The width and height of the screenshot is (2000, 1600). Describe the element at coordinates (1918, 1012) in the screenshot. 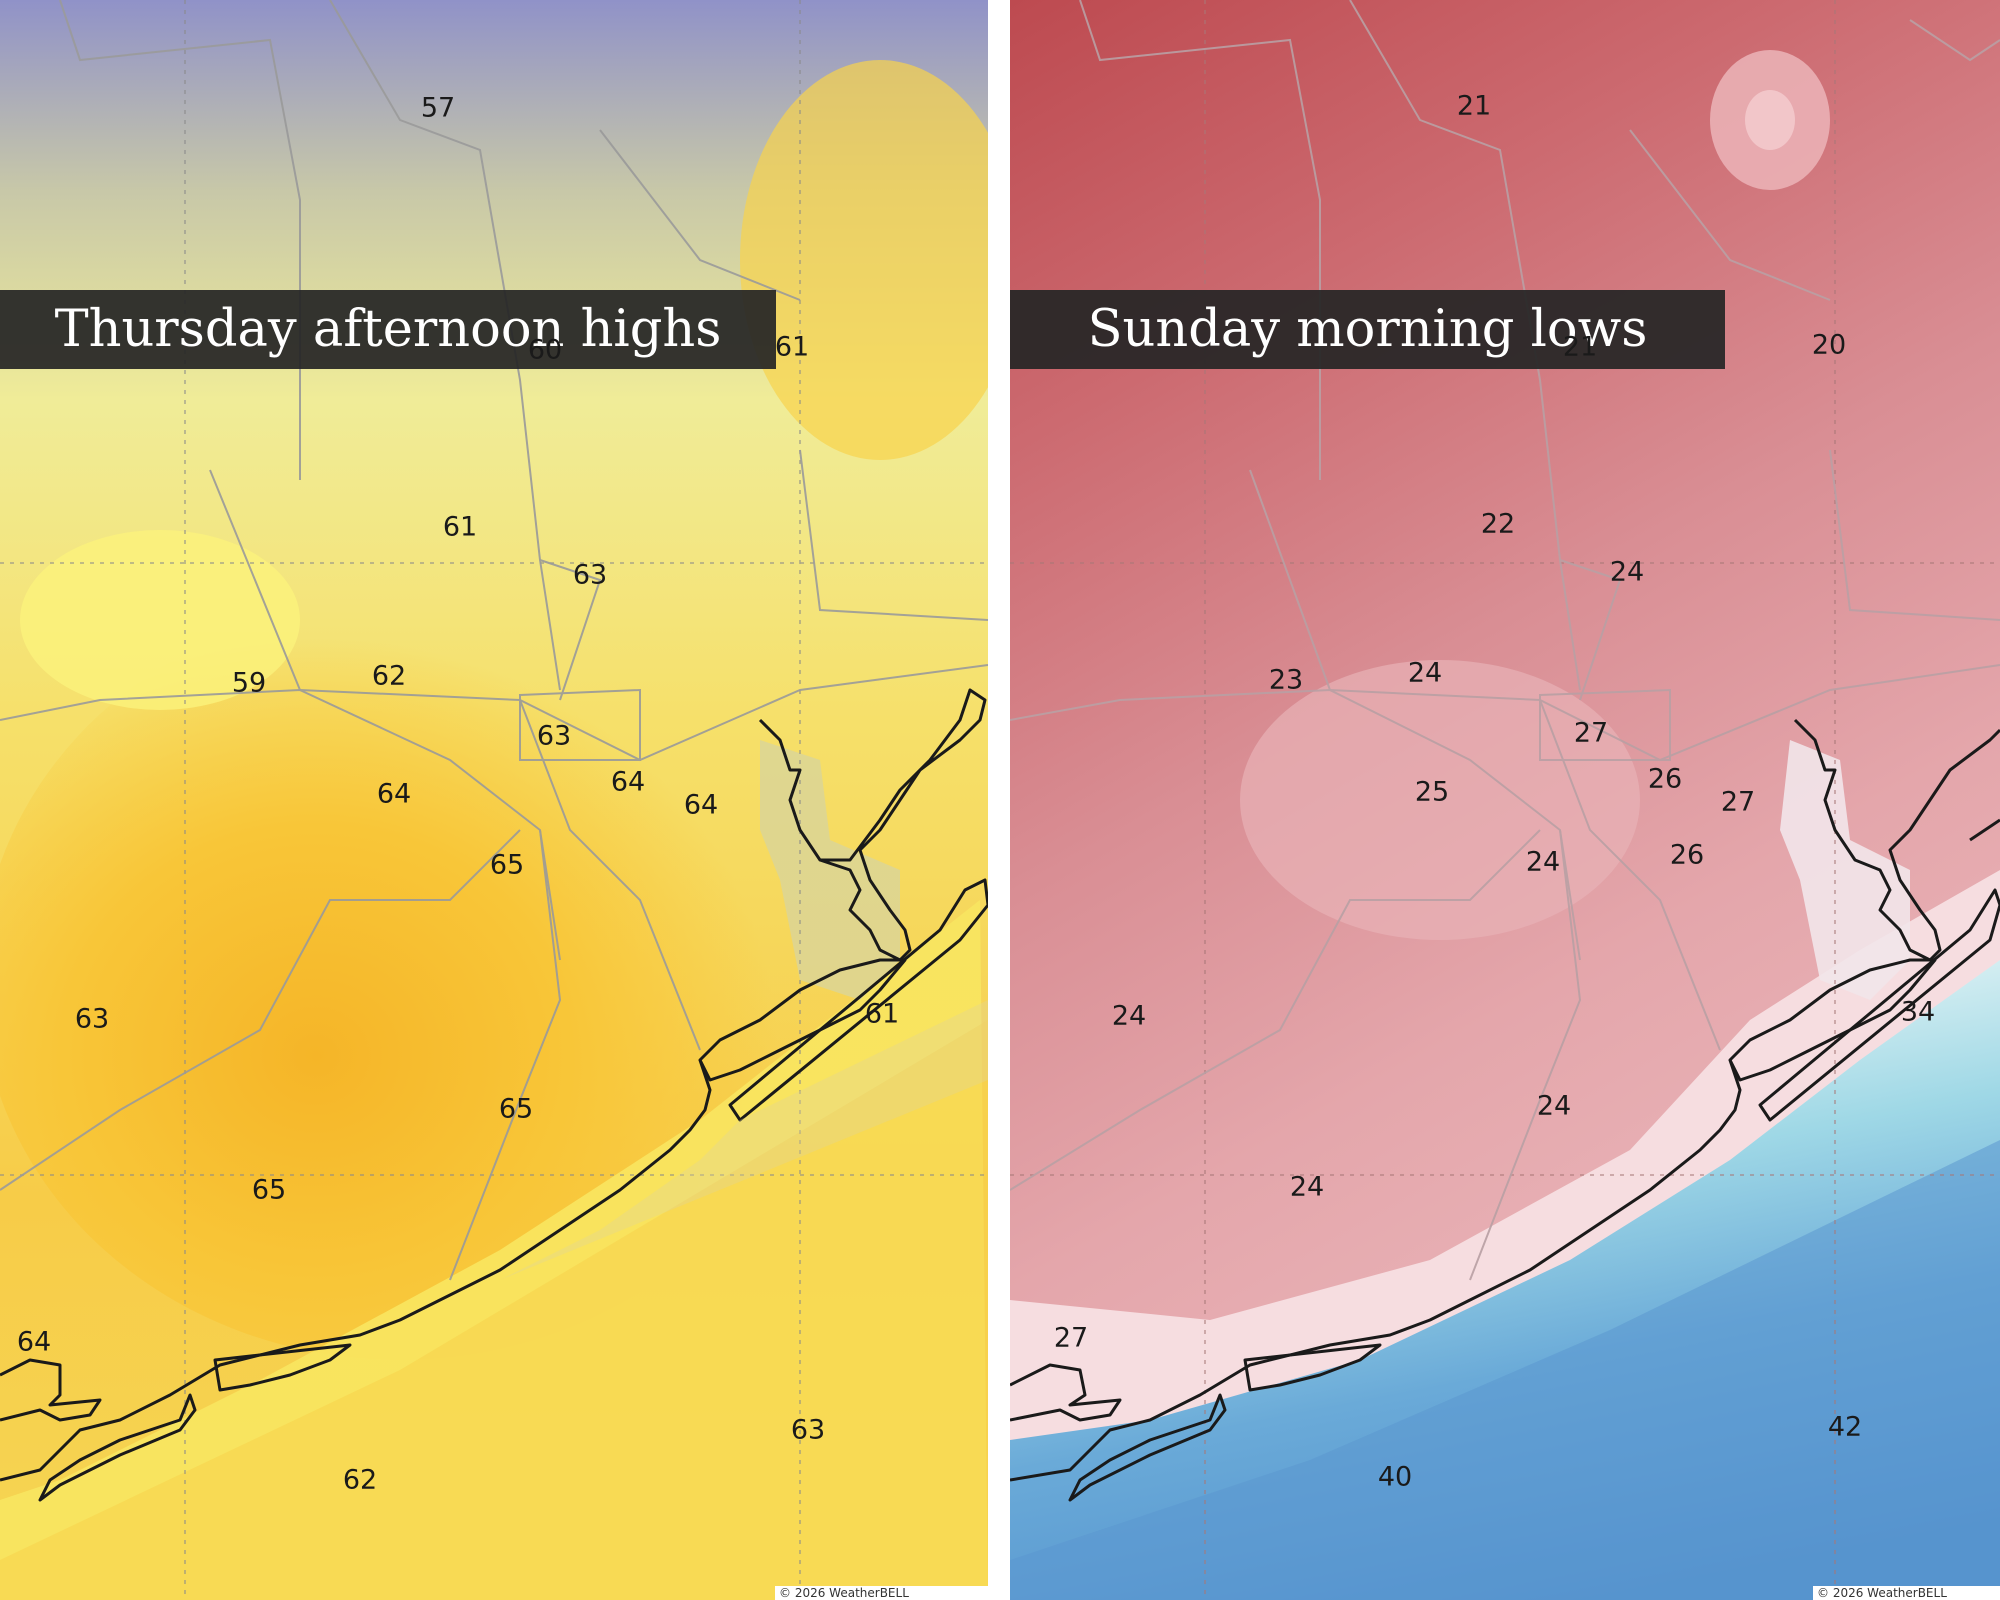

I see `temperature-label: 34` at that location.